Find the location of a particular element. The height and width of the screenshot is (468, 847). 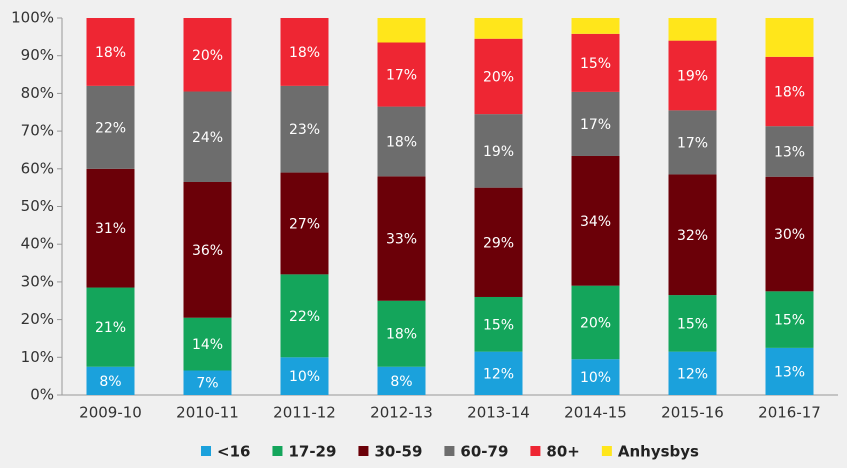

data-label: 33% is located at coordinates (401, 240).